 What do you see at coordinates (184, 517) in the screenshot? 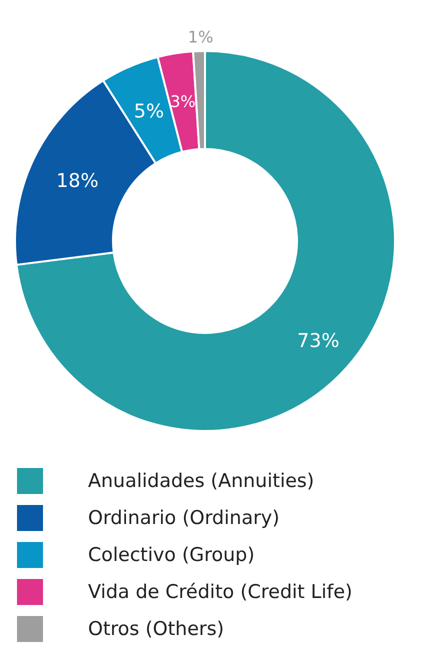
I see `legend-label: Ordinario (Ordinary)` at bounding box center [184, 517].